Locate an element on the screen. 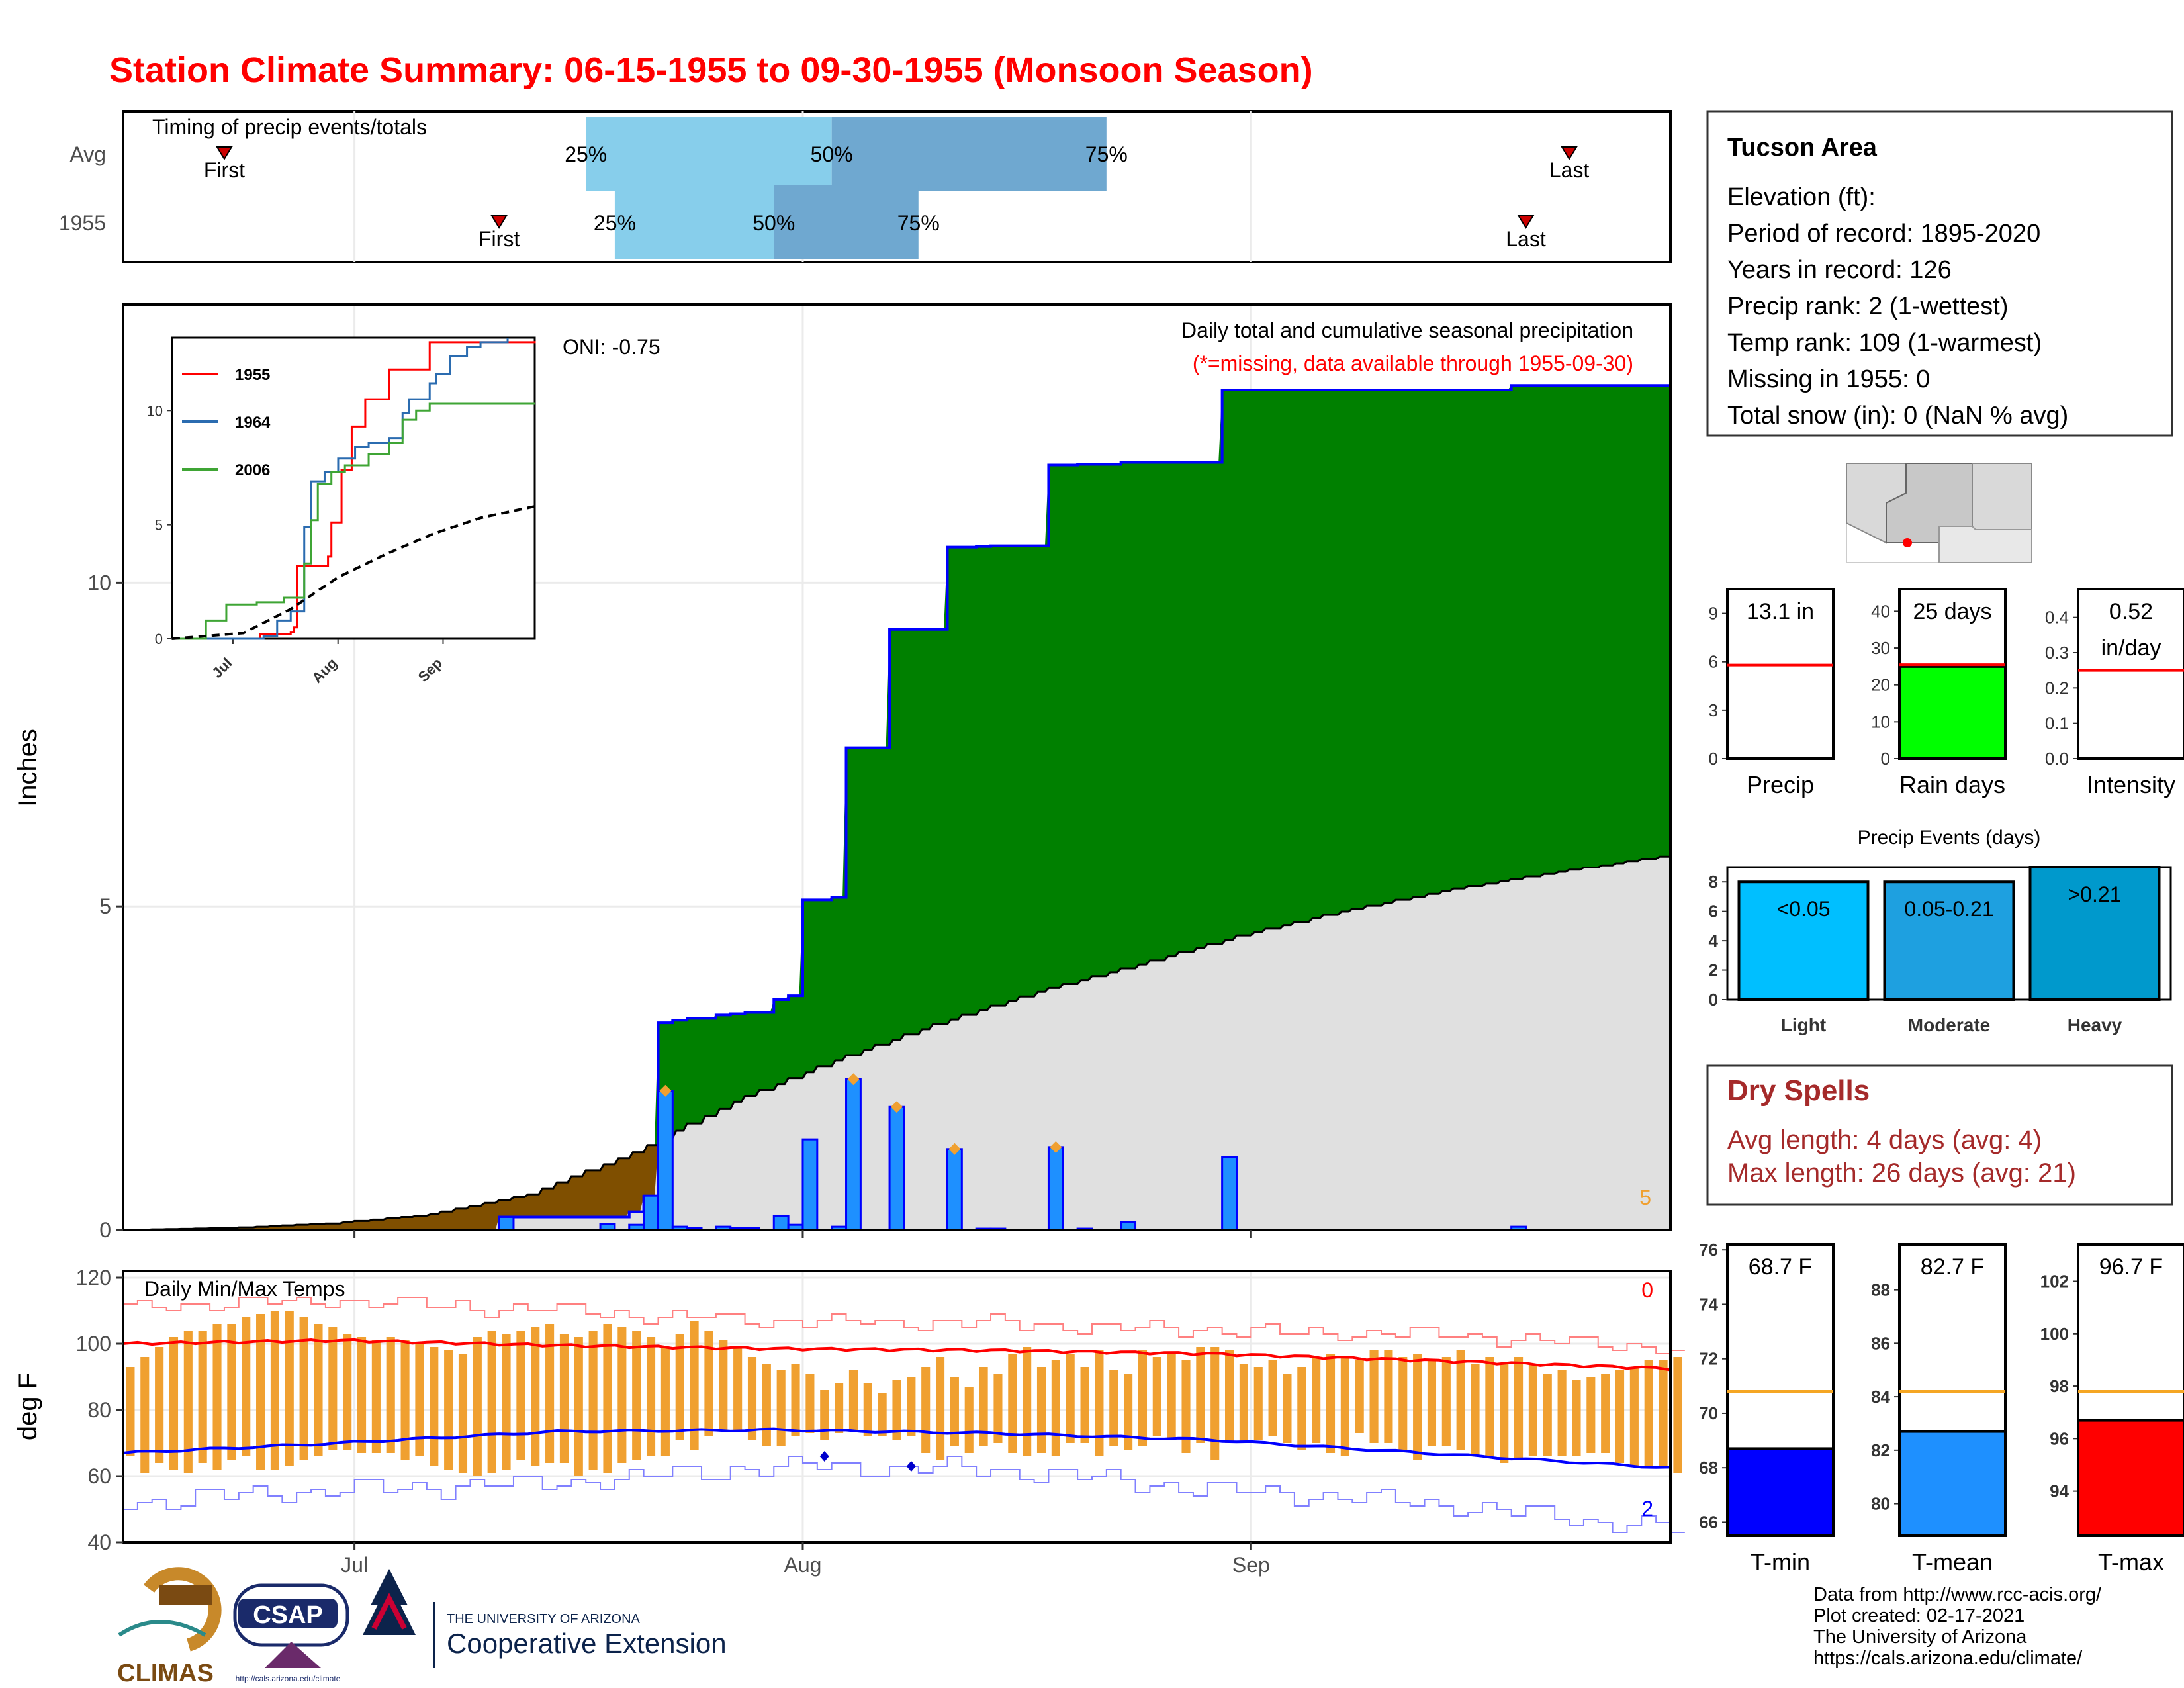 This screenshot has width=2184, height=1688. summary-y-tick-label: 6 is located at coordinates (1713, 662).